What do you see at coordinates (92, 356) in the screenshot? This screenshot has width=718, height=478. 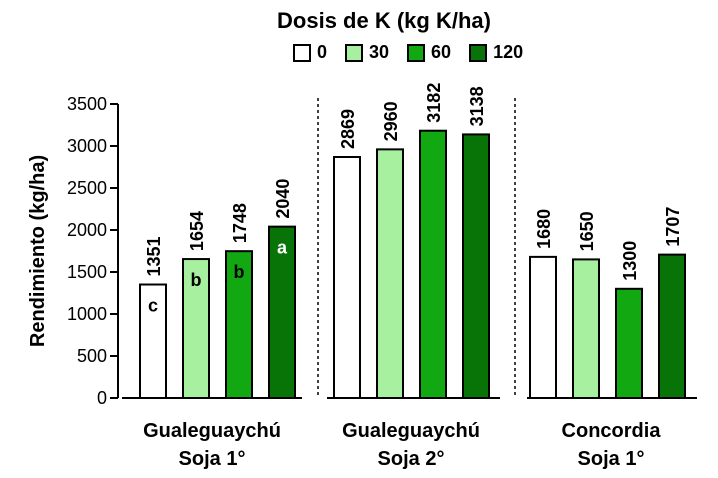 I see `y-tick-label-500: 500` at bounding box center [92, 356].